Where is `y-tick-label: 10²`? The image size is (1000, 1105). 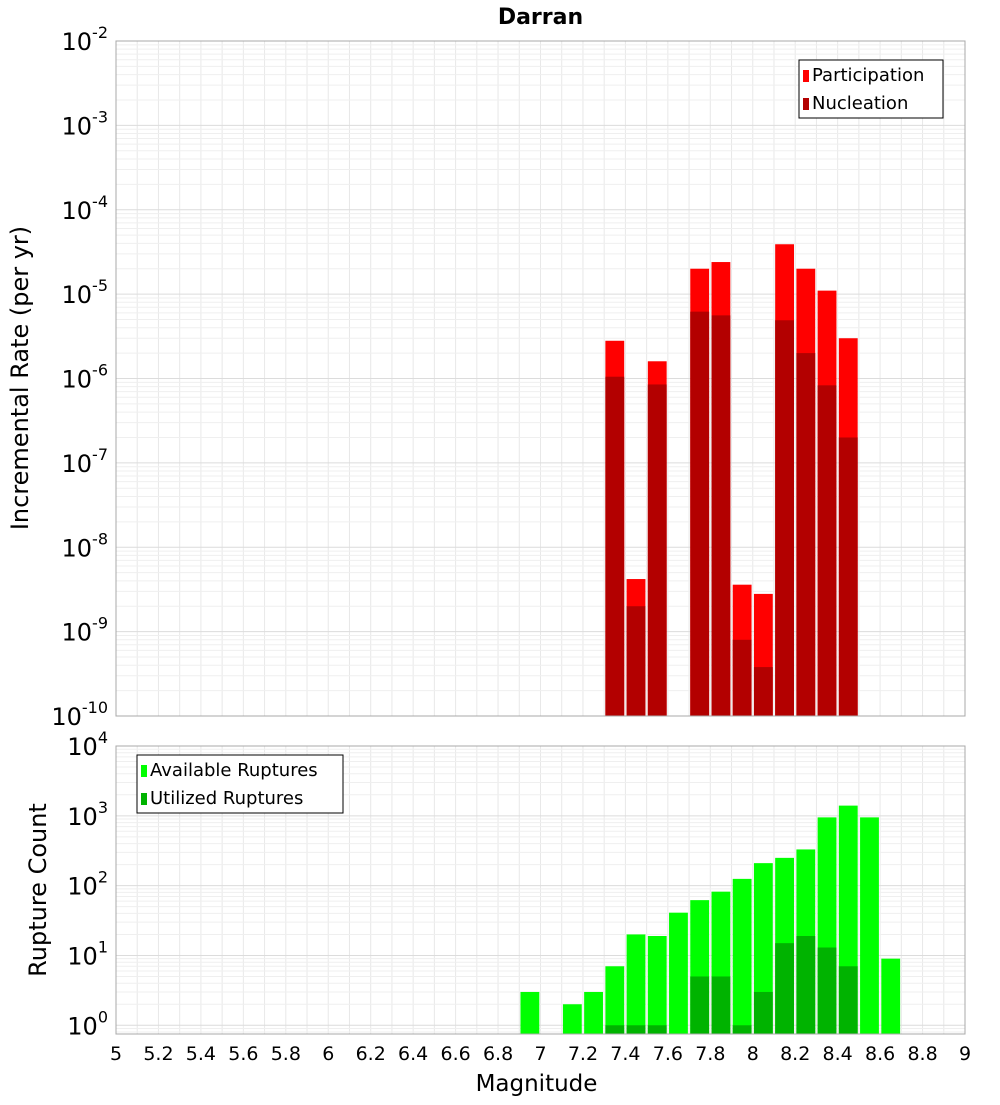
y-tick-label: 10² is located at coordinates (87, 884).